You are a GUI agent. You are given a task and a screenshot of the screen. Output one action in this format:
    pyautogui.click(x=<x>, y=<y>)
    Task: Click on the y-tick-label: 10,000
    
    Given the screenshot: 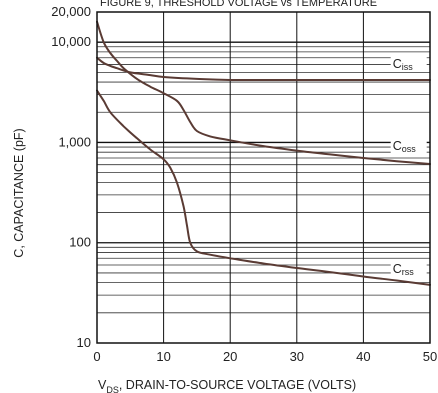 What is the action you would take?
    pyautogui.click(x=71, y=41)
    